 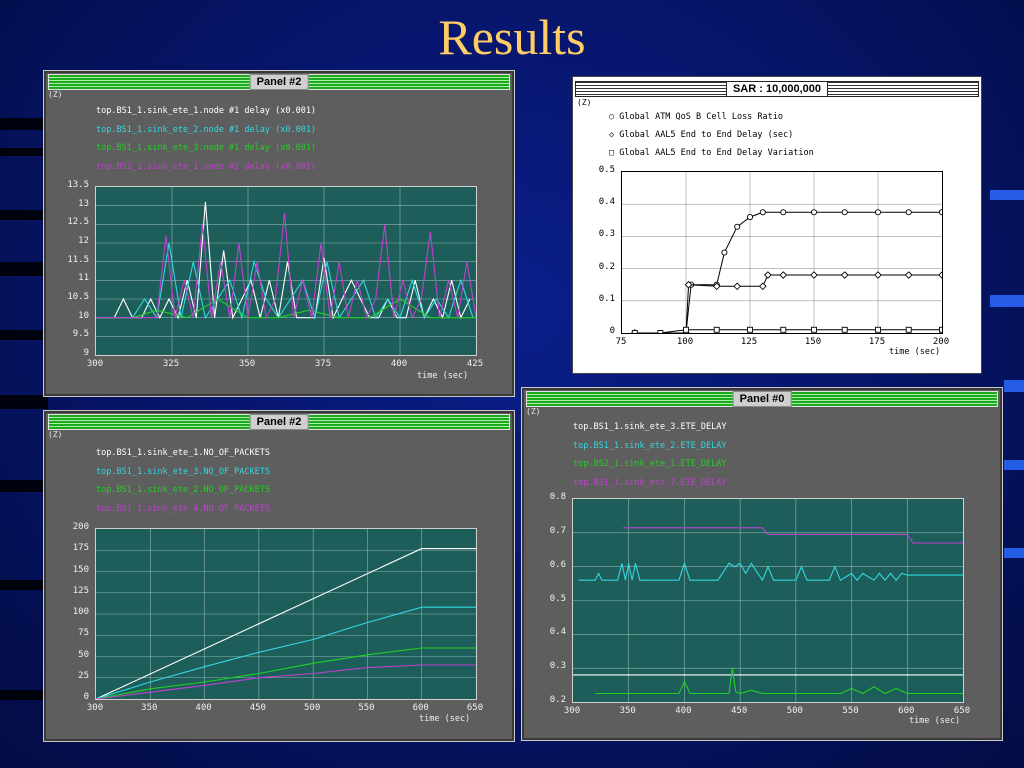 What do you see at coordinates (877, 342) in the screenshot?
I see `x-tick-label: 175` at bounding box center [877, 342].